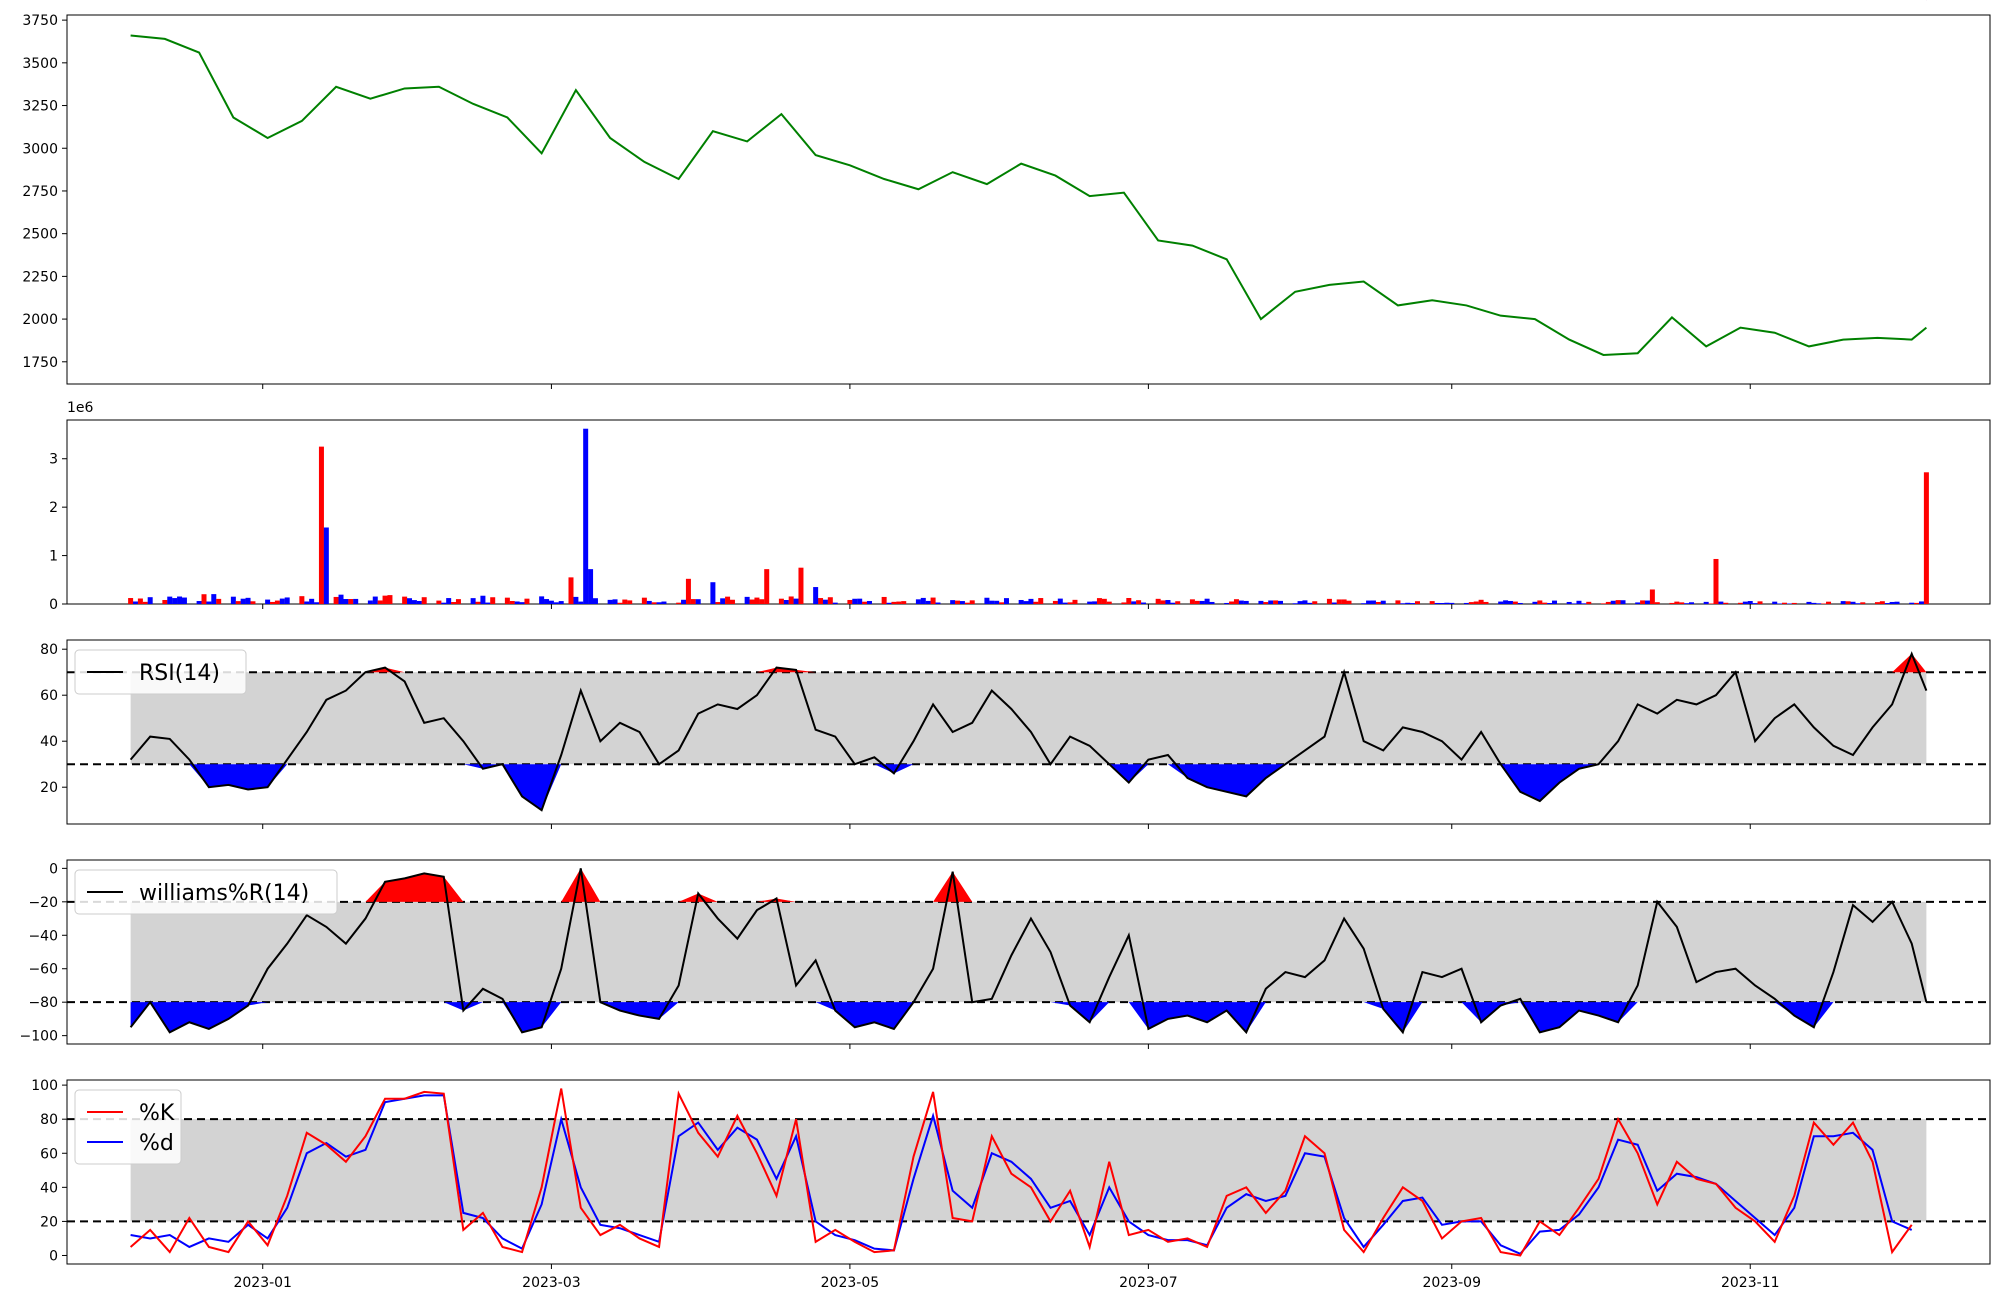  I want to click on y-tick-label: 2750, so click(40, 192).